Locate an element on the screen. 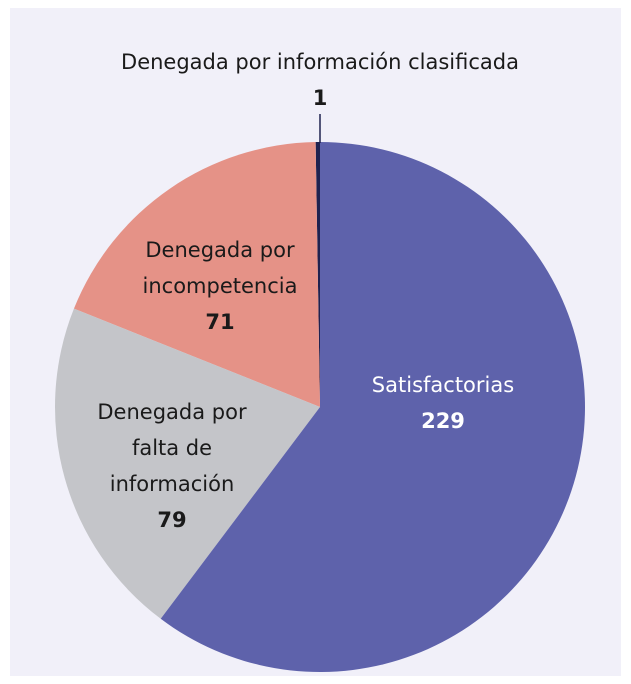  slice-label: Denegada por falta de información 79 is located at coordinates (172, 466).